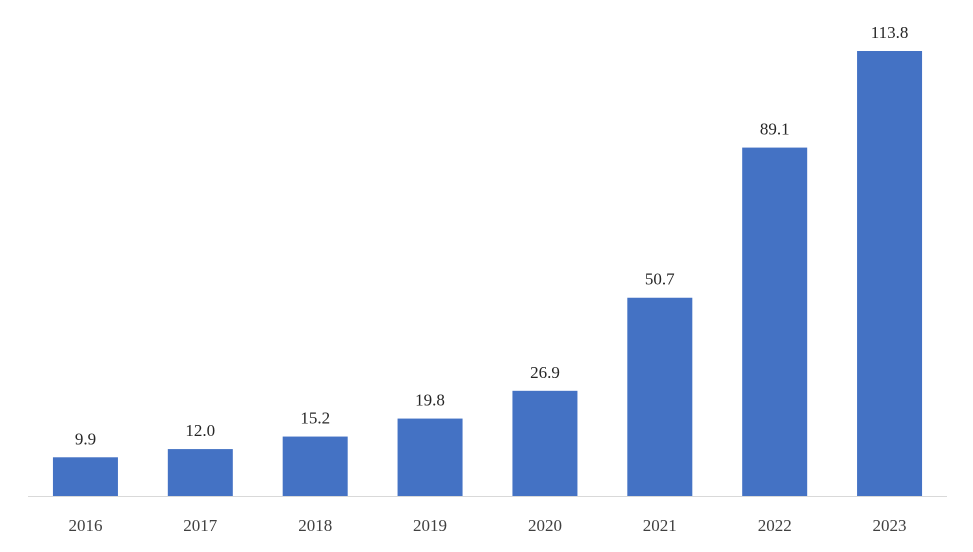 The height and width of the screenshot is (552, 973). I want to click on x-tick-label-2018: 2018, so click(315, 525).